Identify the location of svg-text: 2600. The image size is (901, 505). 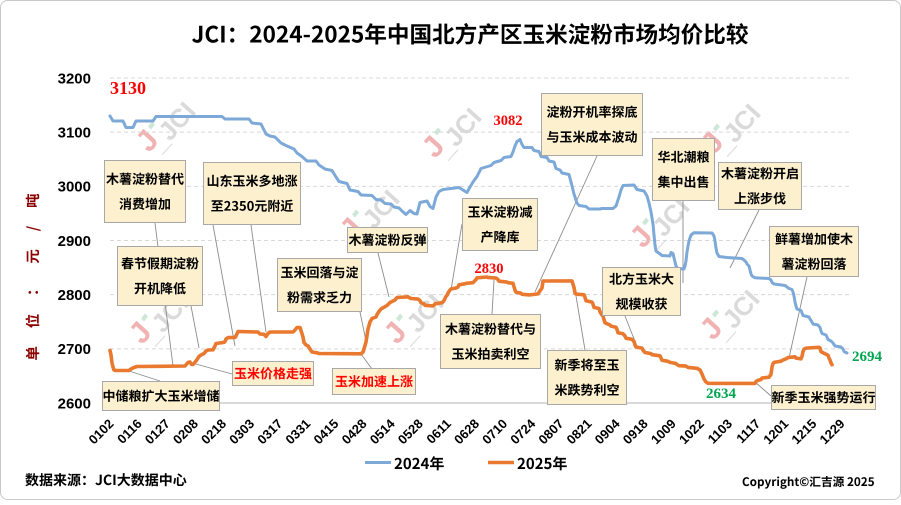
(74, 403).